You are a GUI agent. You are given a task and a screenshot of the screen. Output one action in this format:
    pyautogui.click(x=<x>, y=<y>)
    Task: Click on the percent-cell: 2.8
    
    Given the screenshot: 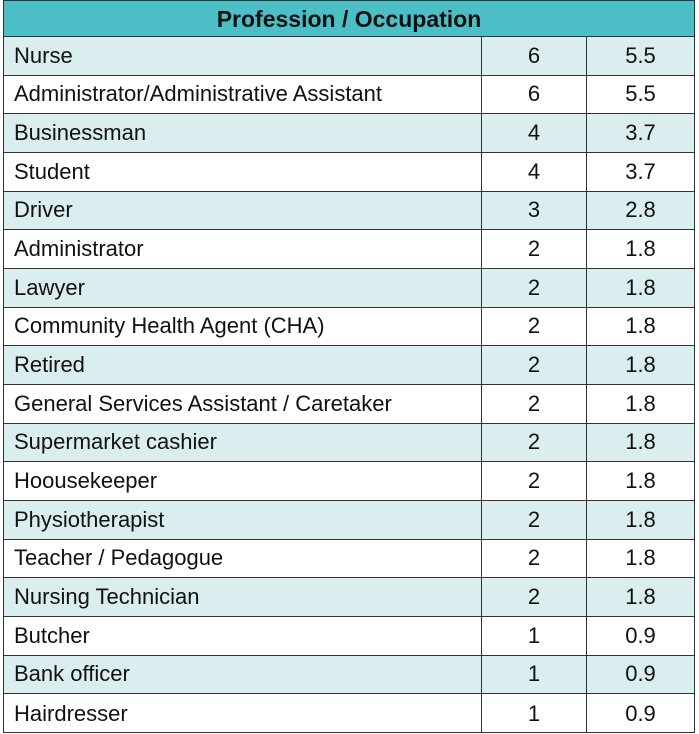 What is the action you would take?
    pyautogui.click(x=640, y=210)
    